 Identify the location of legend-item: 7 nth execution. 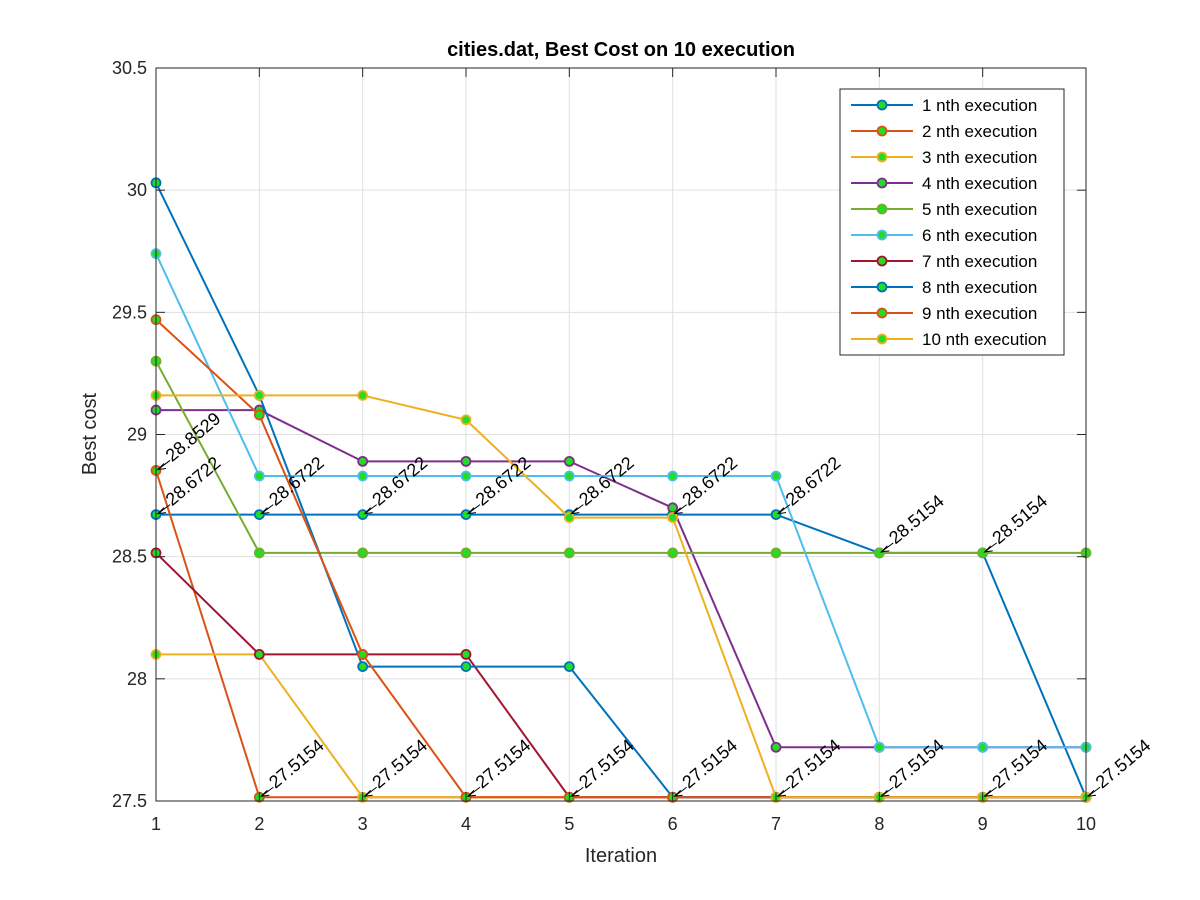
(944, 261).